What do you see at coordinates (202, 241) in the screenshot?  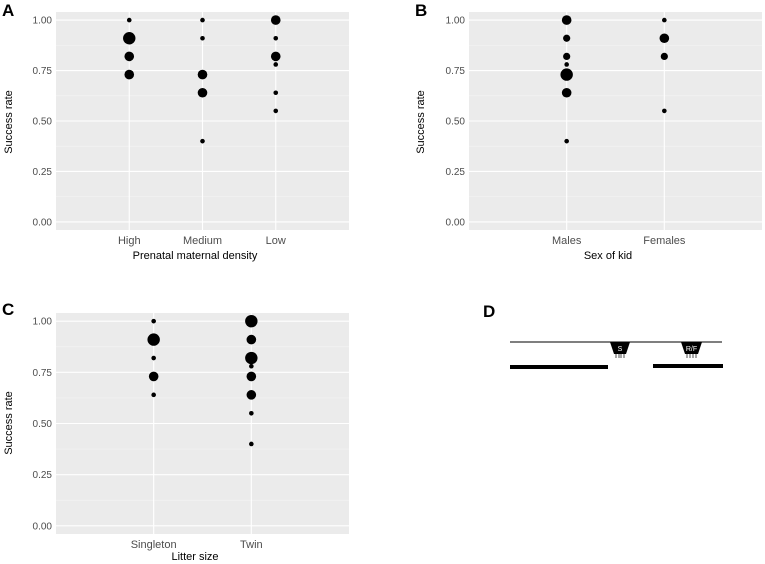 I see `panel-a-x-tick-label: Medium` at bounding box center [202, 241].